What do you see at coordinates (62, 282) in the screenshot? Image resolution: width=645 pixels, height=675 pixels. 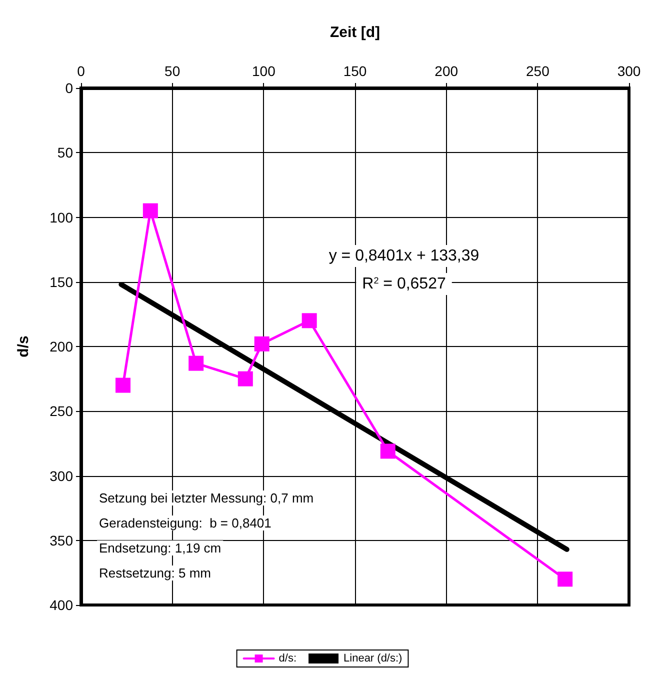 I see `y-tick-label: 150` at bounding box center [62, 282].